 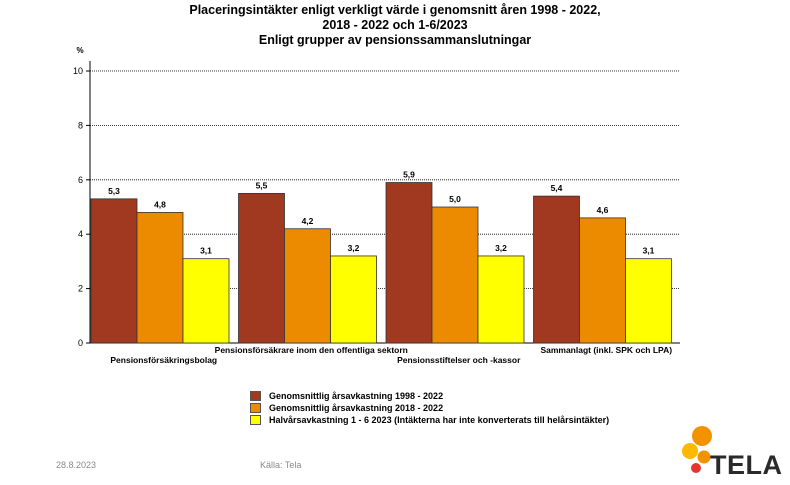 I want to click on legend-item: Genomsnittlig årsavkastning 2018 - 2022, so click(x=429, y=407).